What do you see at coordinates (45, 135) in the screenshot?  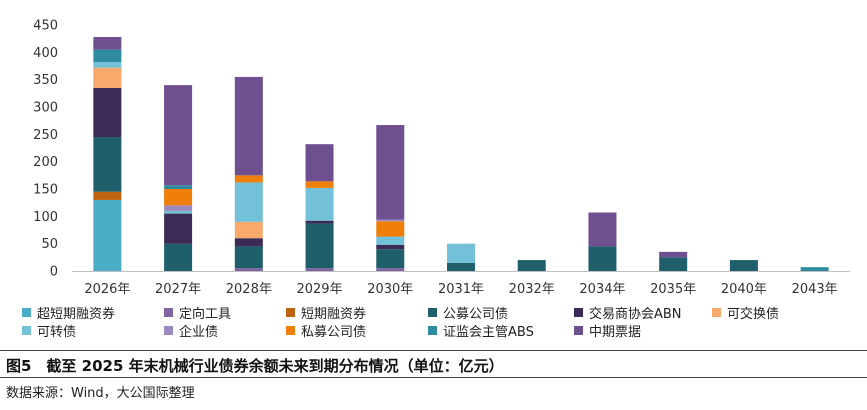 I see `y-tick-label: 250` at bounding box center [45, 135].